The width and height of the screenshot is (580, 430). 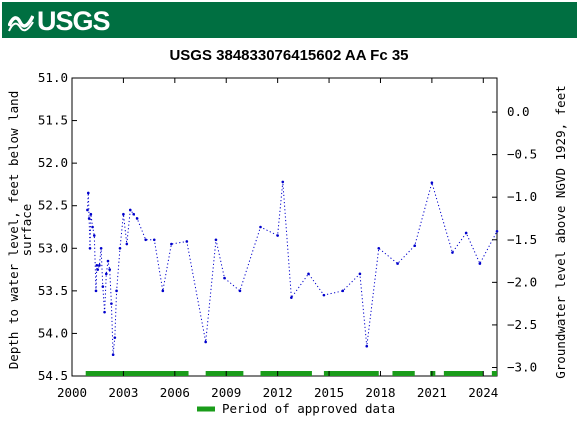 What do you see at coordinates (483, 392) in the screenshot?
I see `x-tick-label: 2024` at bounding box center [483, 392].